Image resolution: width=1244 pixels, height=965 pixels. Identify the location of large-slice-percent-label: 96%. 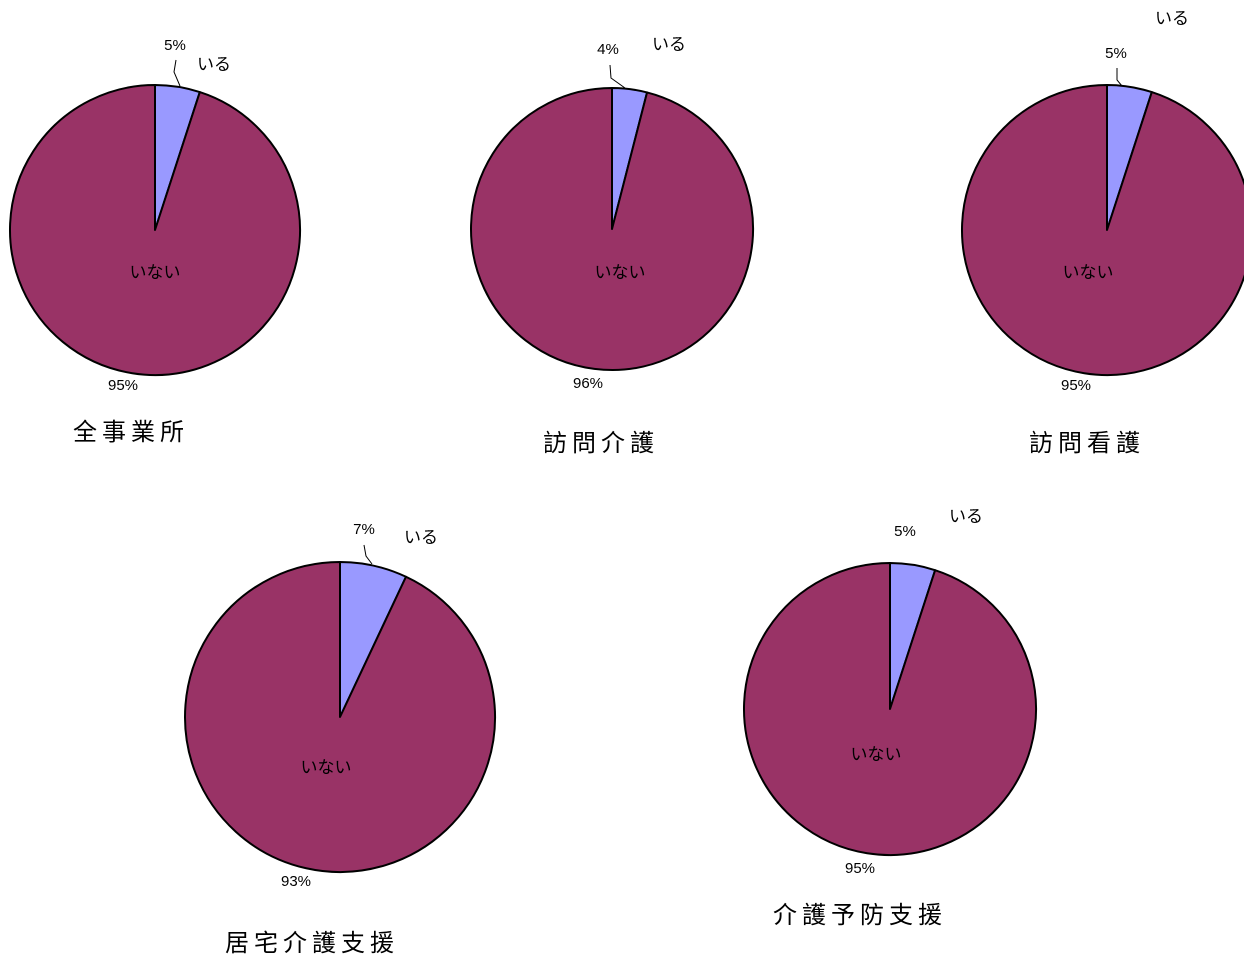
(588, 383).